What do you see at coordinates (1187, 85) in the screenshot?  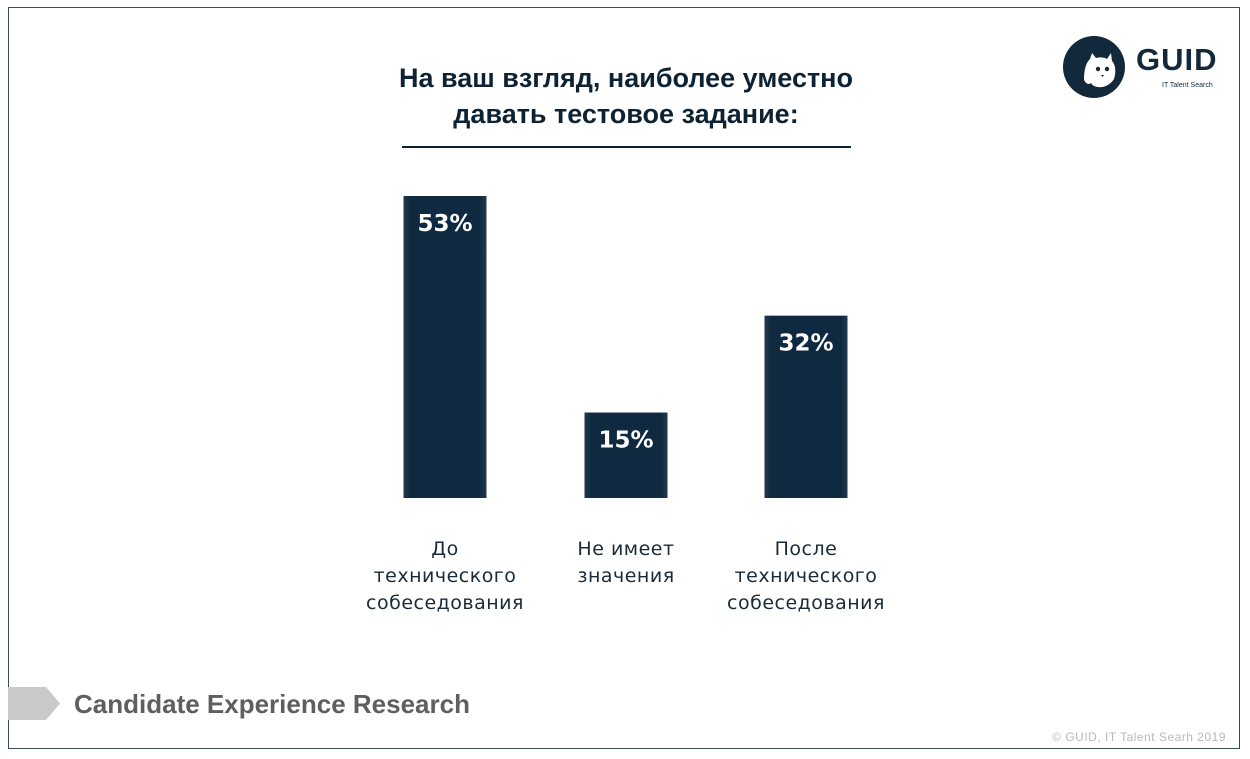 I see `logo-tagline: IT Talent Search` at bounding box center [1187, 85].